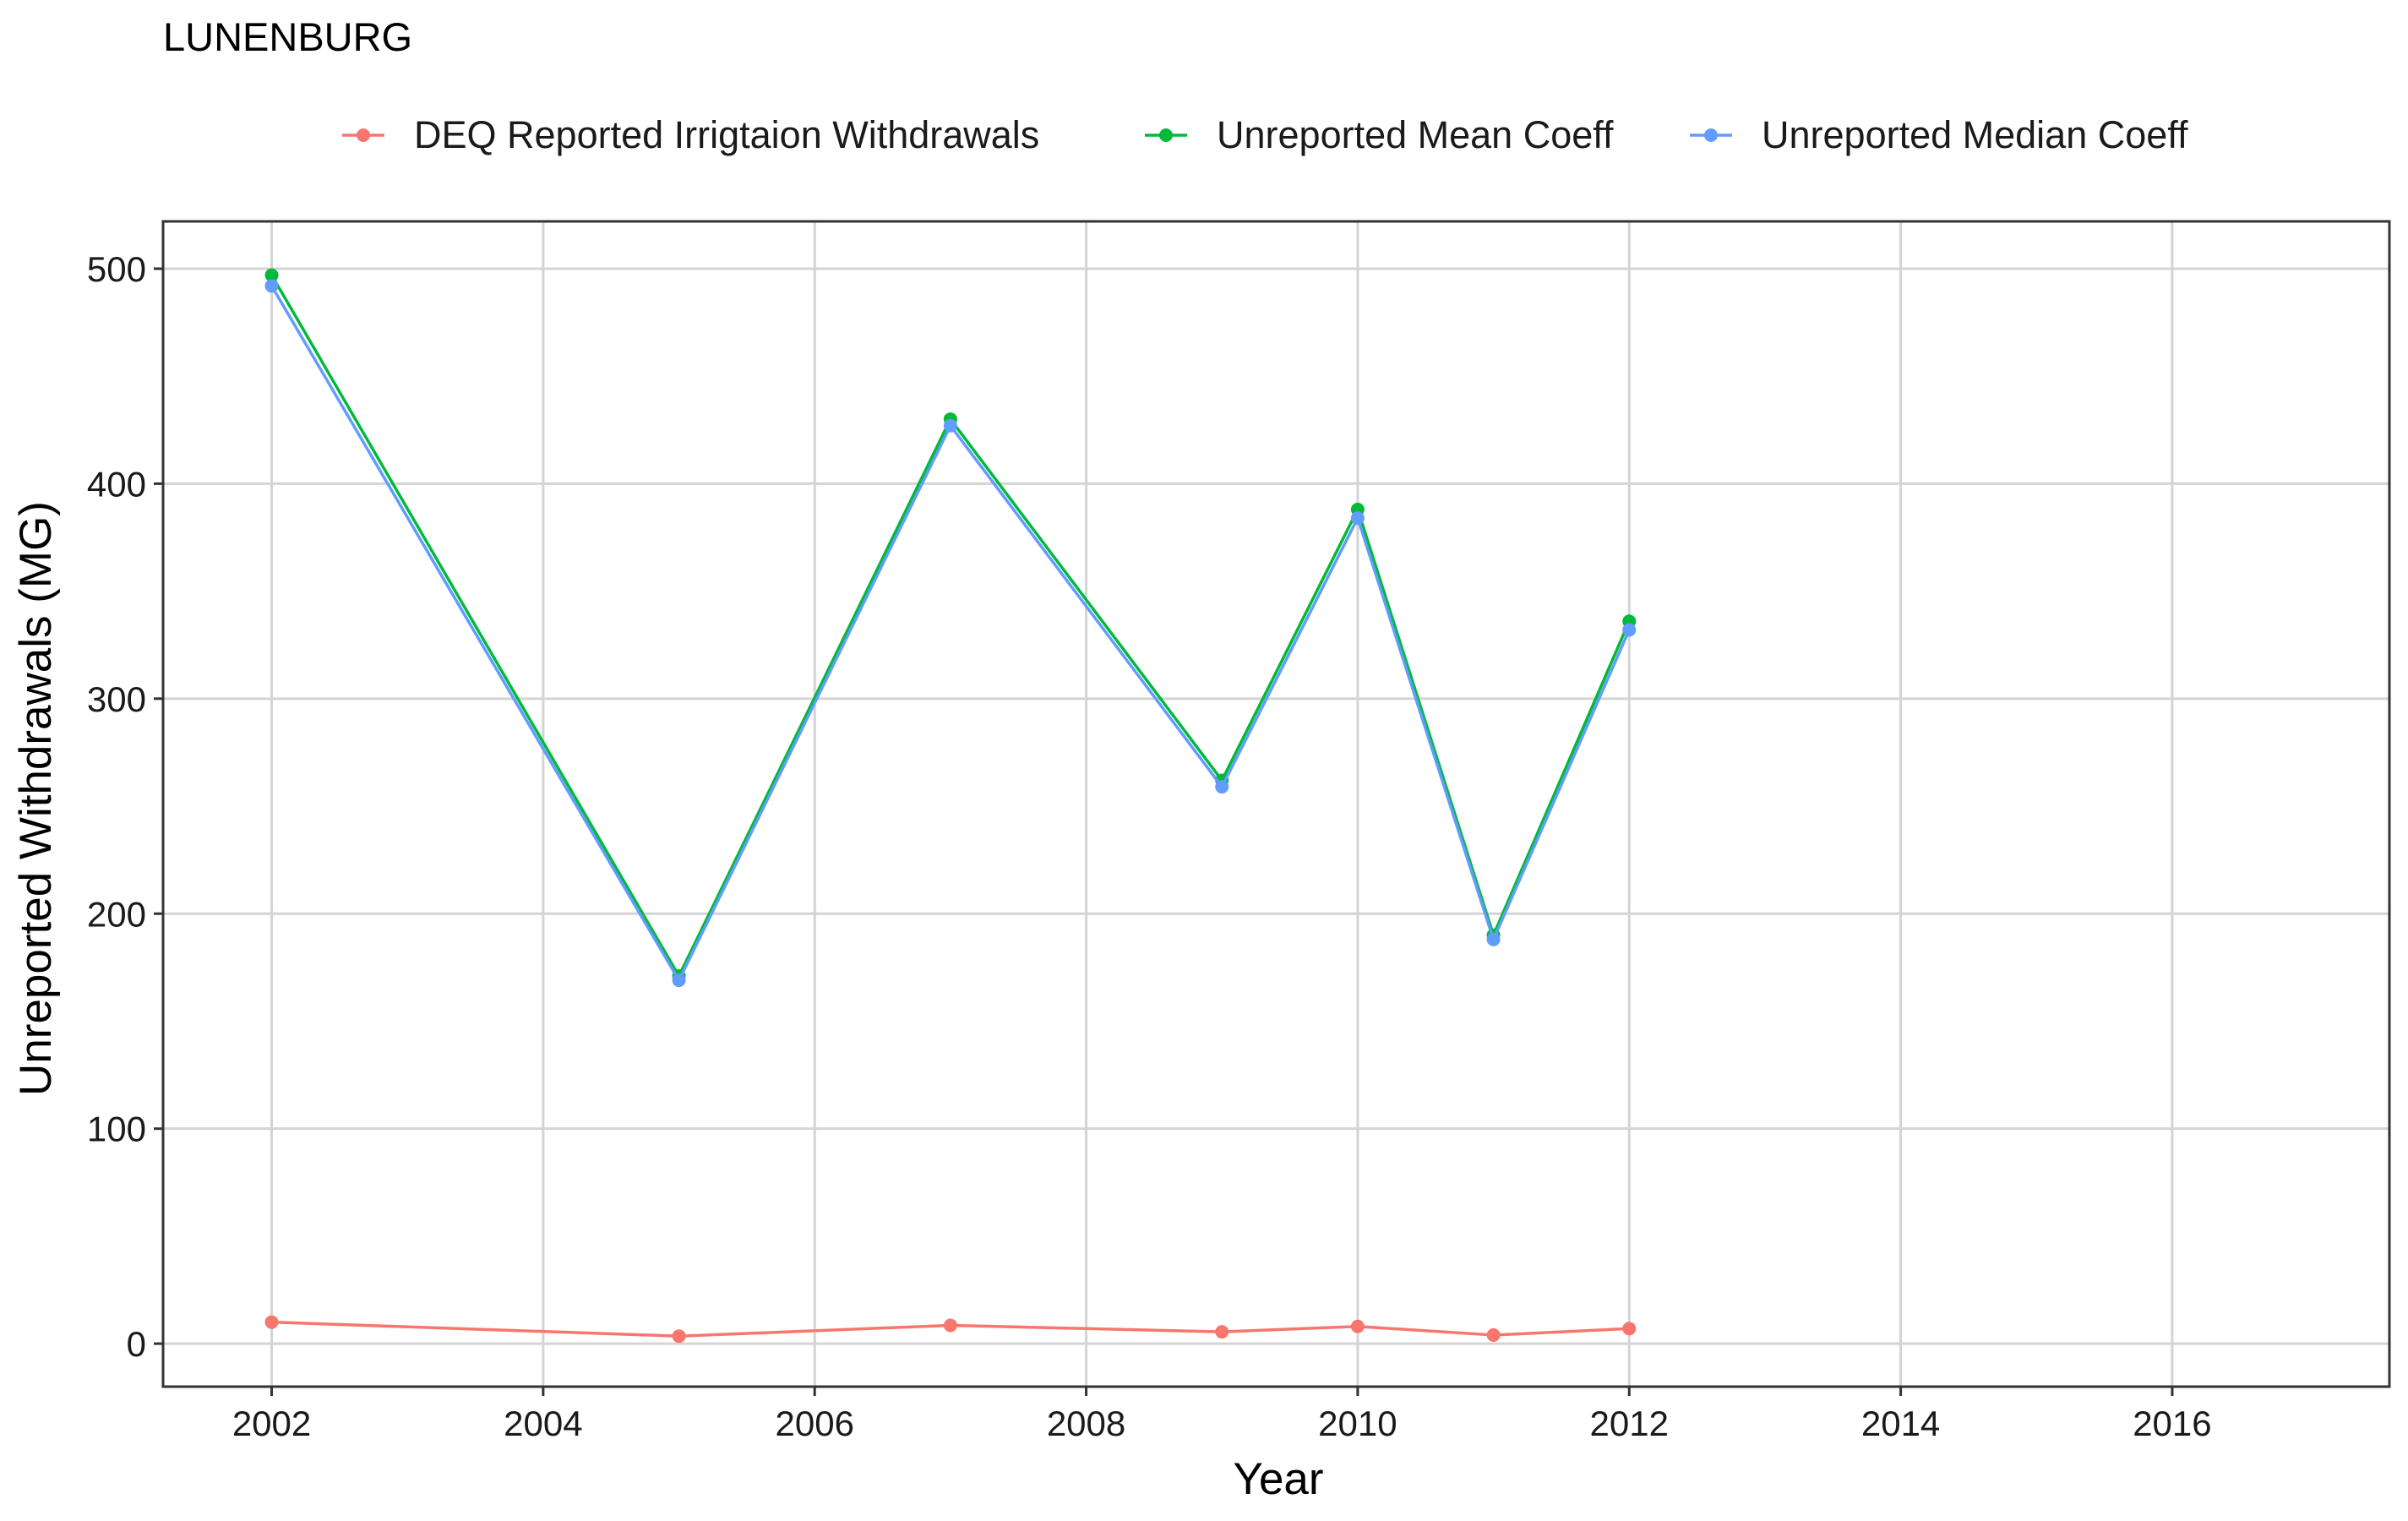 The height and width of the screenshot is (1521, 2408). What do you see at coordinates (125, 806) in the screenshot?
I see `y-axis: 0 100 200 300 400 500` at bounding box center [125, 806].